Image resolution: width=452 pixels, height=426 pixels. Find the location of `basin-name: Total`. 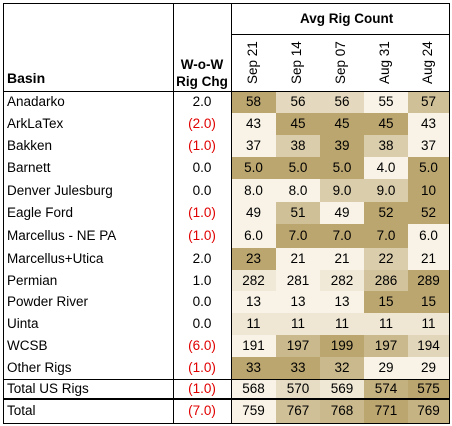

basin-name: Total is located at coordinates (21, 410).